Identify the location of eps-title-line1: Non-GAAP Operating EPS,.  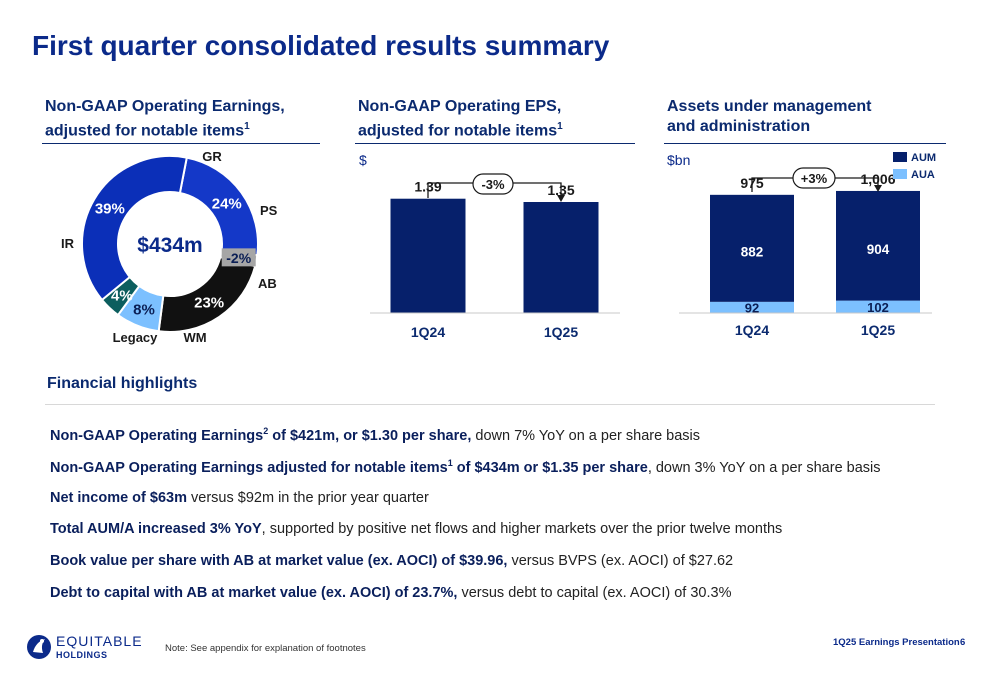
(460, 106).